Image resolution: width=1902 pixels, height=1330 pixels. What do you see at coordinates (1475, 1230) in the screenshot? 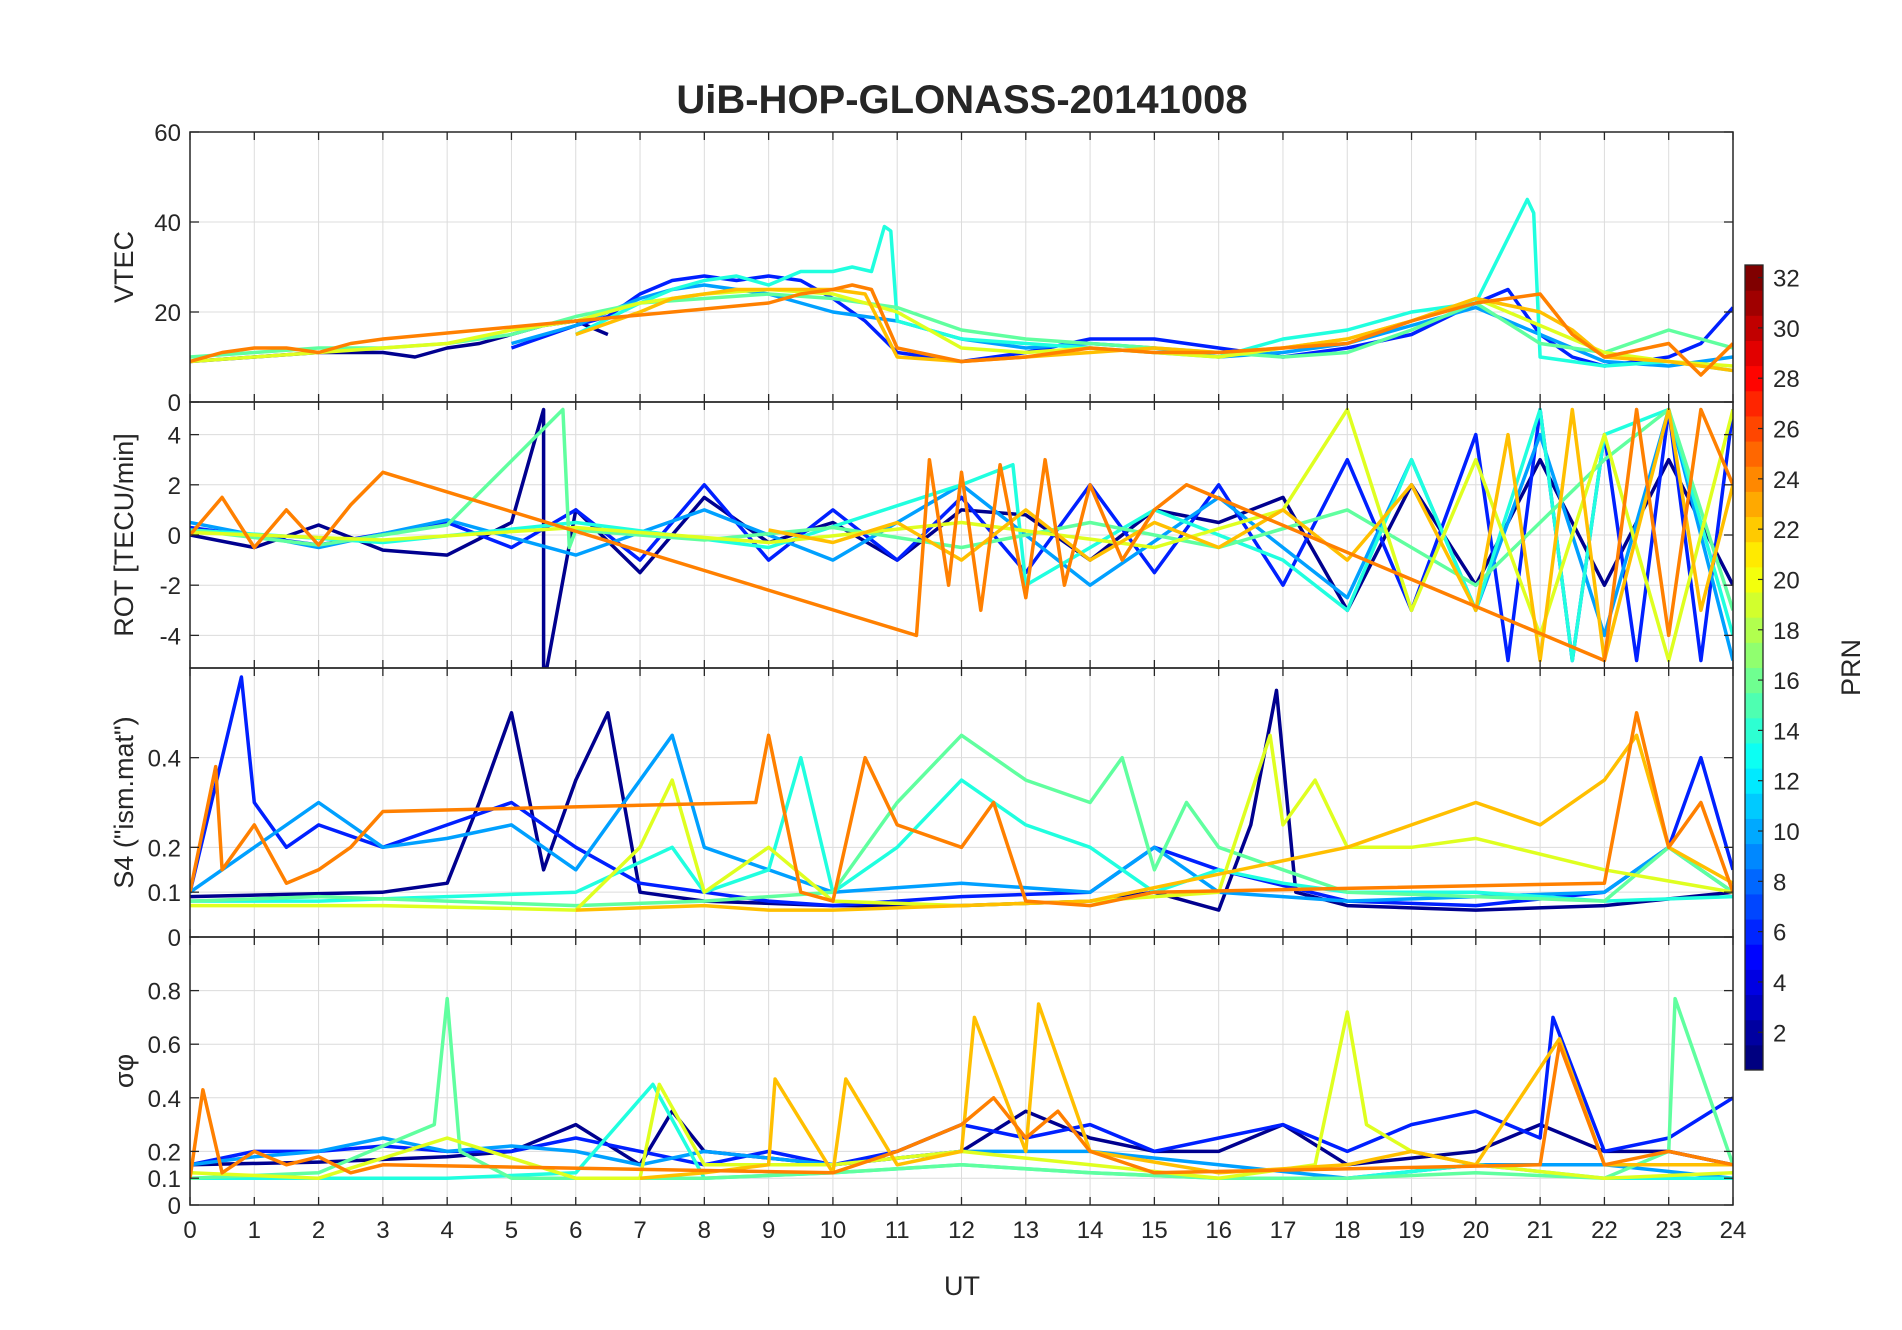
I see `x-tick-label: 20` at bounding box center [1475, 1230].